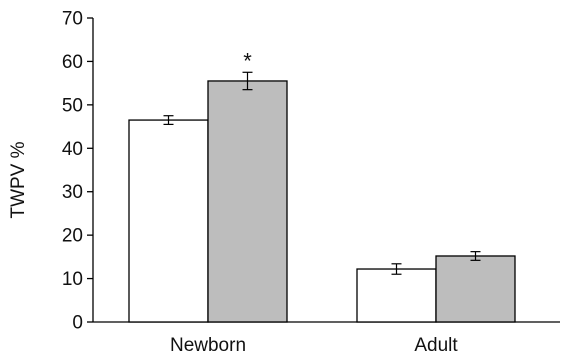 The image size is (565, 356). Describe the element at coordinates (247, 60) in the screenshot. I see `significance-marker: *` at that location.